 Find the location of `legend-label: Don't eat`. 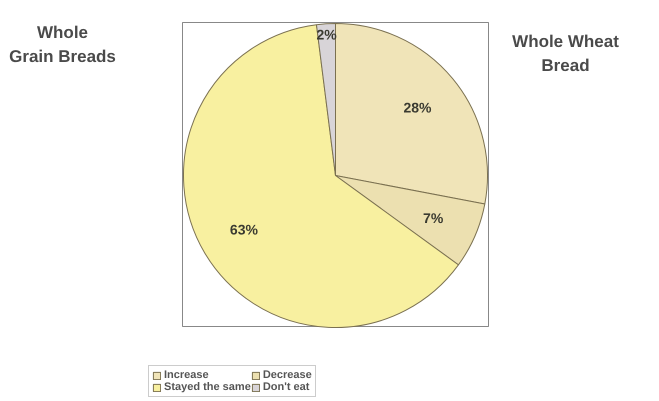

legend-label: Don't eat is located at coordinates (286, 387).